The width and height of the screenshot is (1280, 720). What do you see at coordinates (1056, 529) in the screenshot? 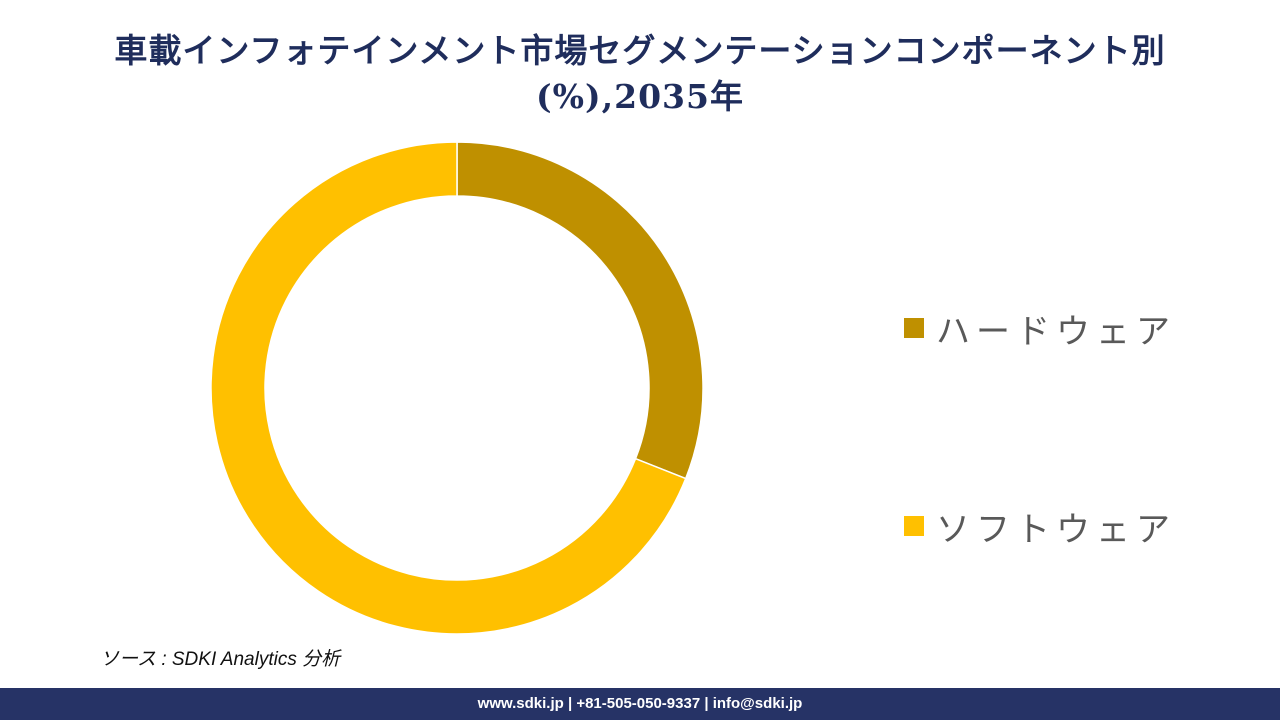
I see `legend-label-software: ソフトウェア` at bounding box center [1056, 529].